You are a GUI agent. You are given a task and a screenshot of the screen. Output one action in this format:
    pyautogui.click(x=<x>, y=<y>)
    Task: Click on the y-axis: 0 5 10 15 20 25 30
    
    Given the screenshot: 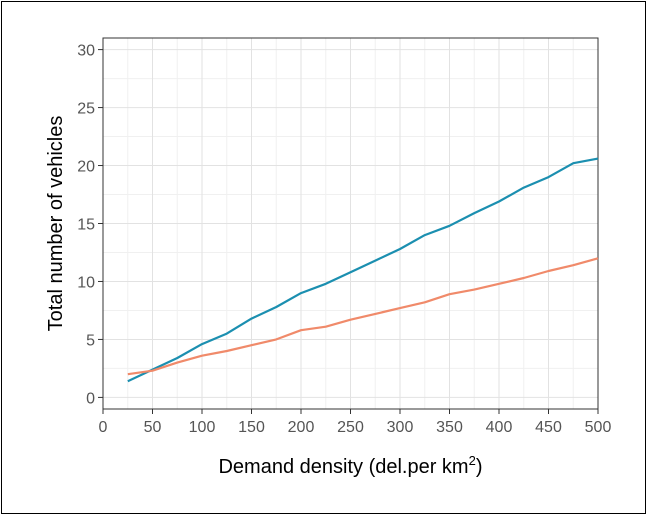 What is the action you would take?
    pyautogui.click(x=90, y=225)
    